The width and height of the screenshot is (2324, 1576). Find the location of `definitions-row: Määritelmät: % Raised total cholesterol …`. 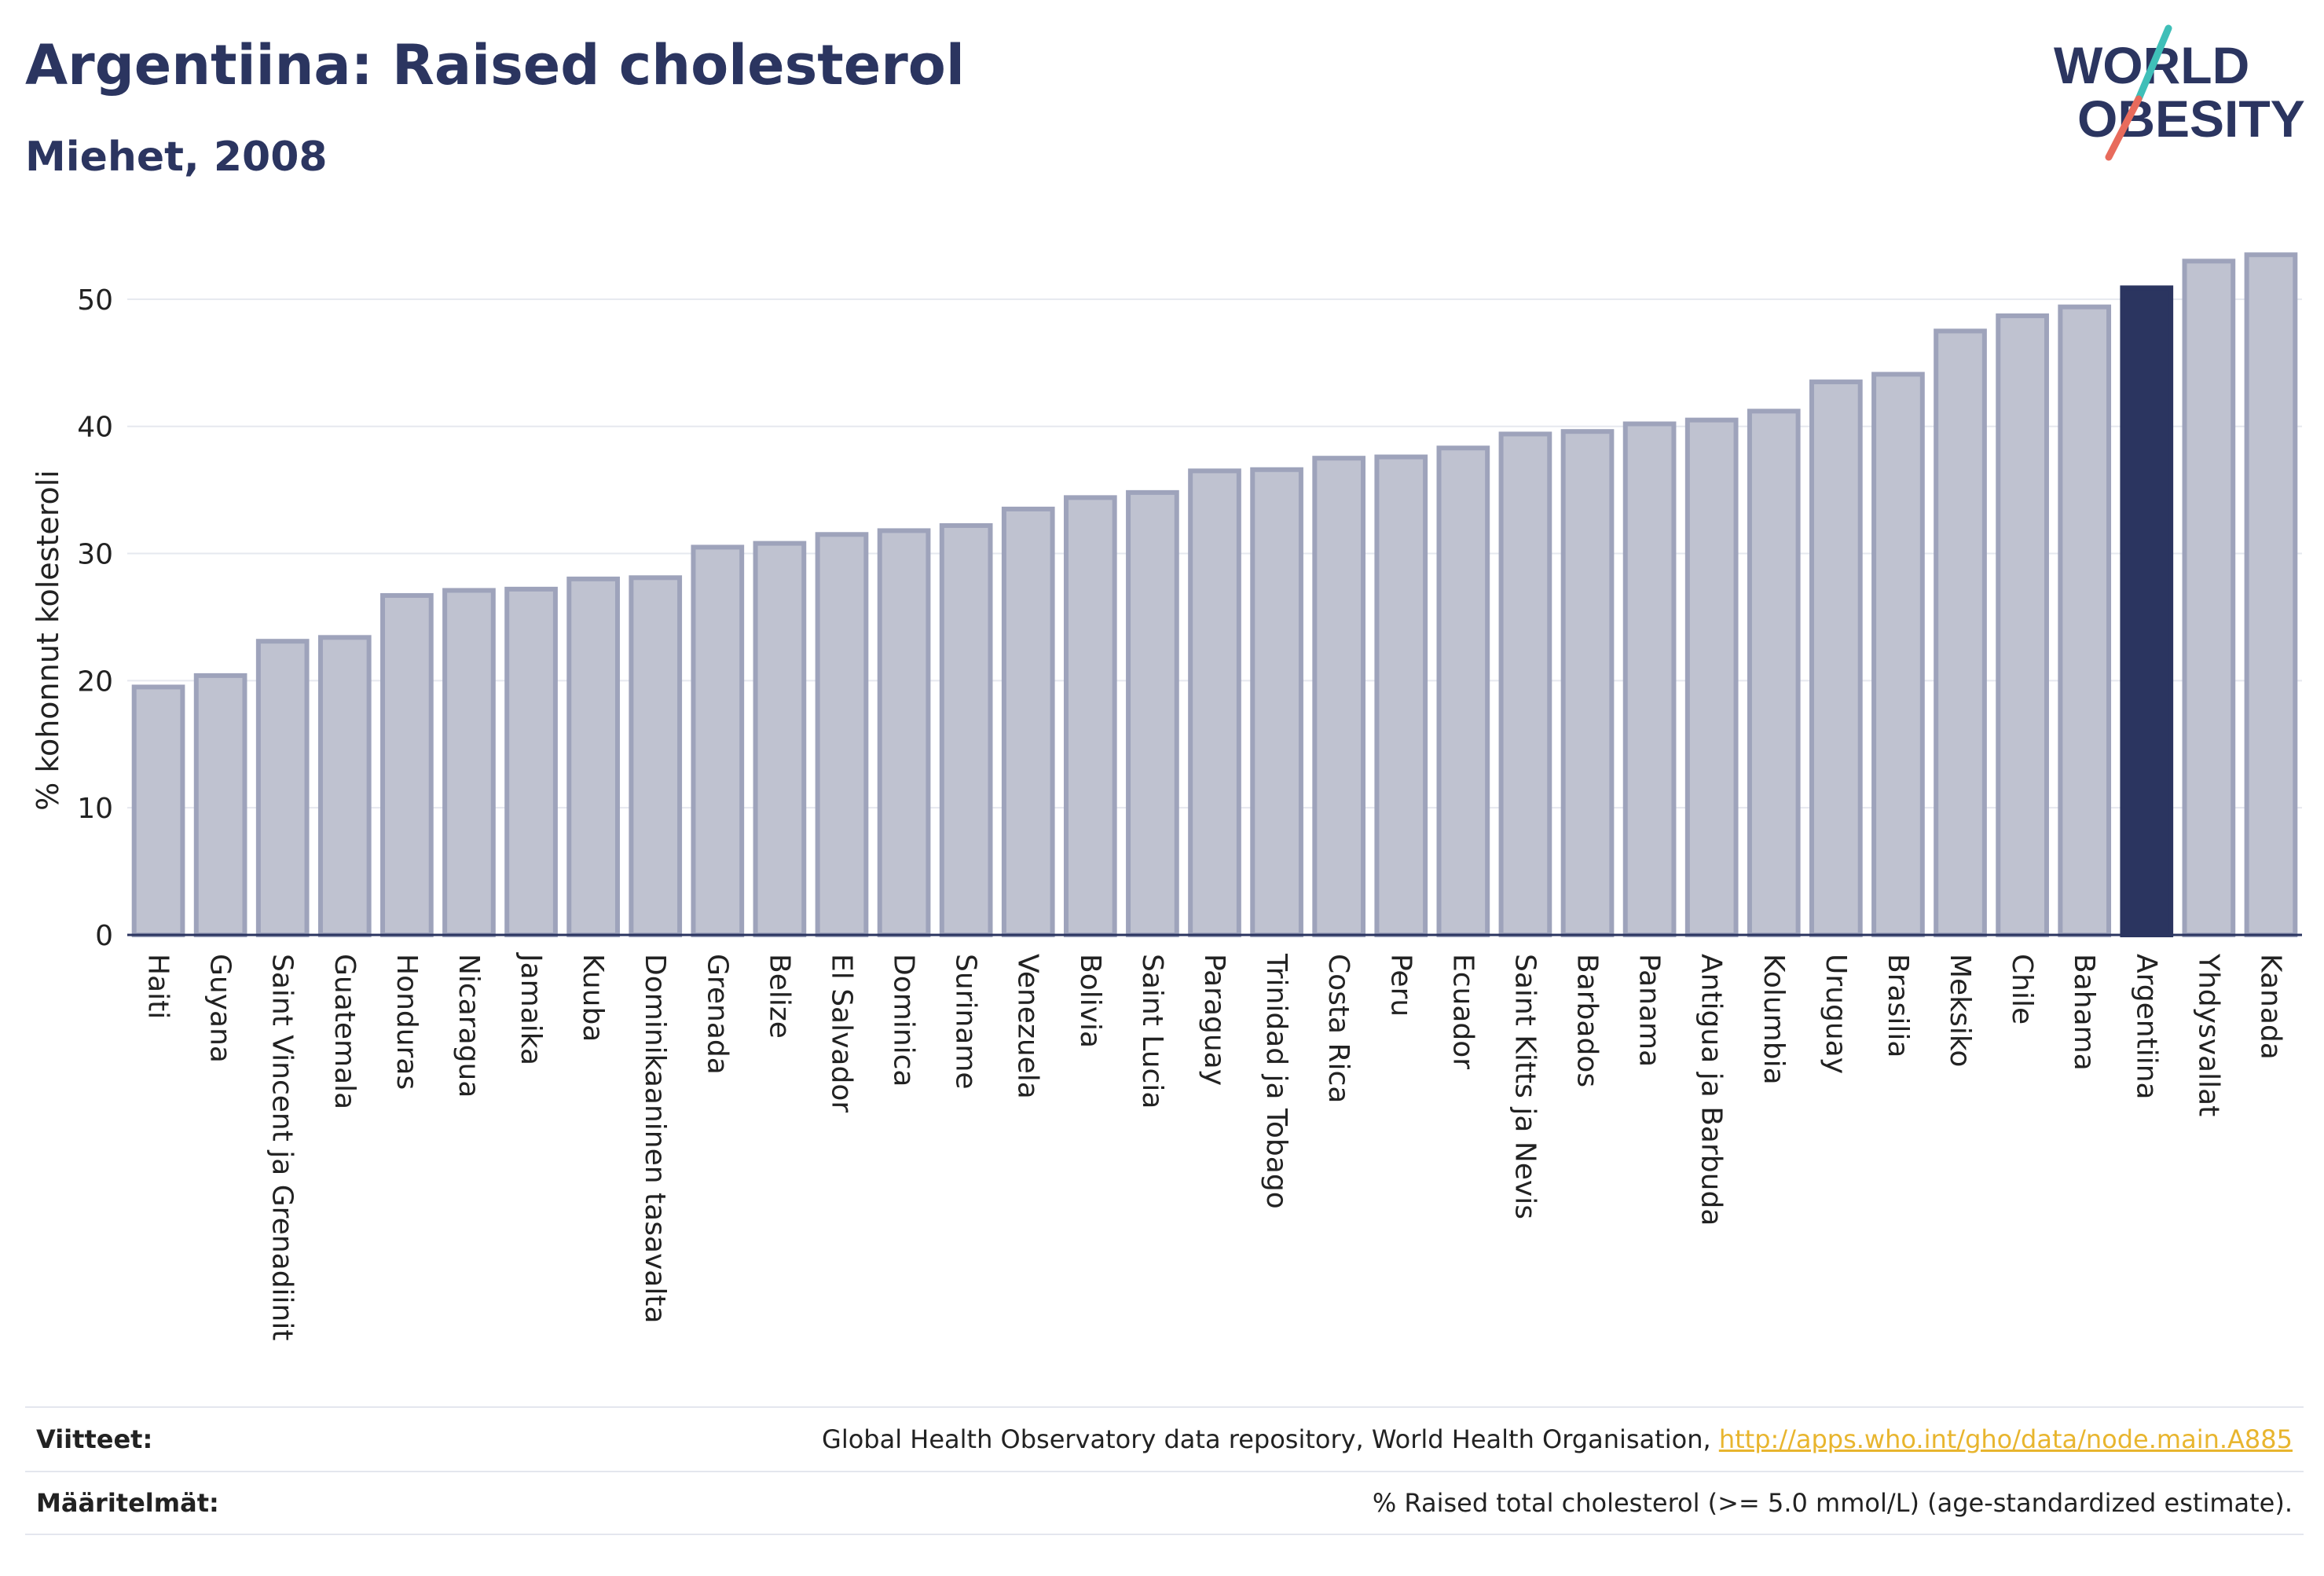

definitions-row: Määritelmät: % Raised total cholesterol … is located at coordinates (1164, 1503).